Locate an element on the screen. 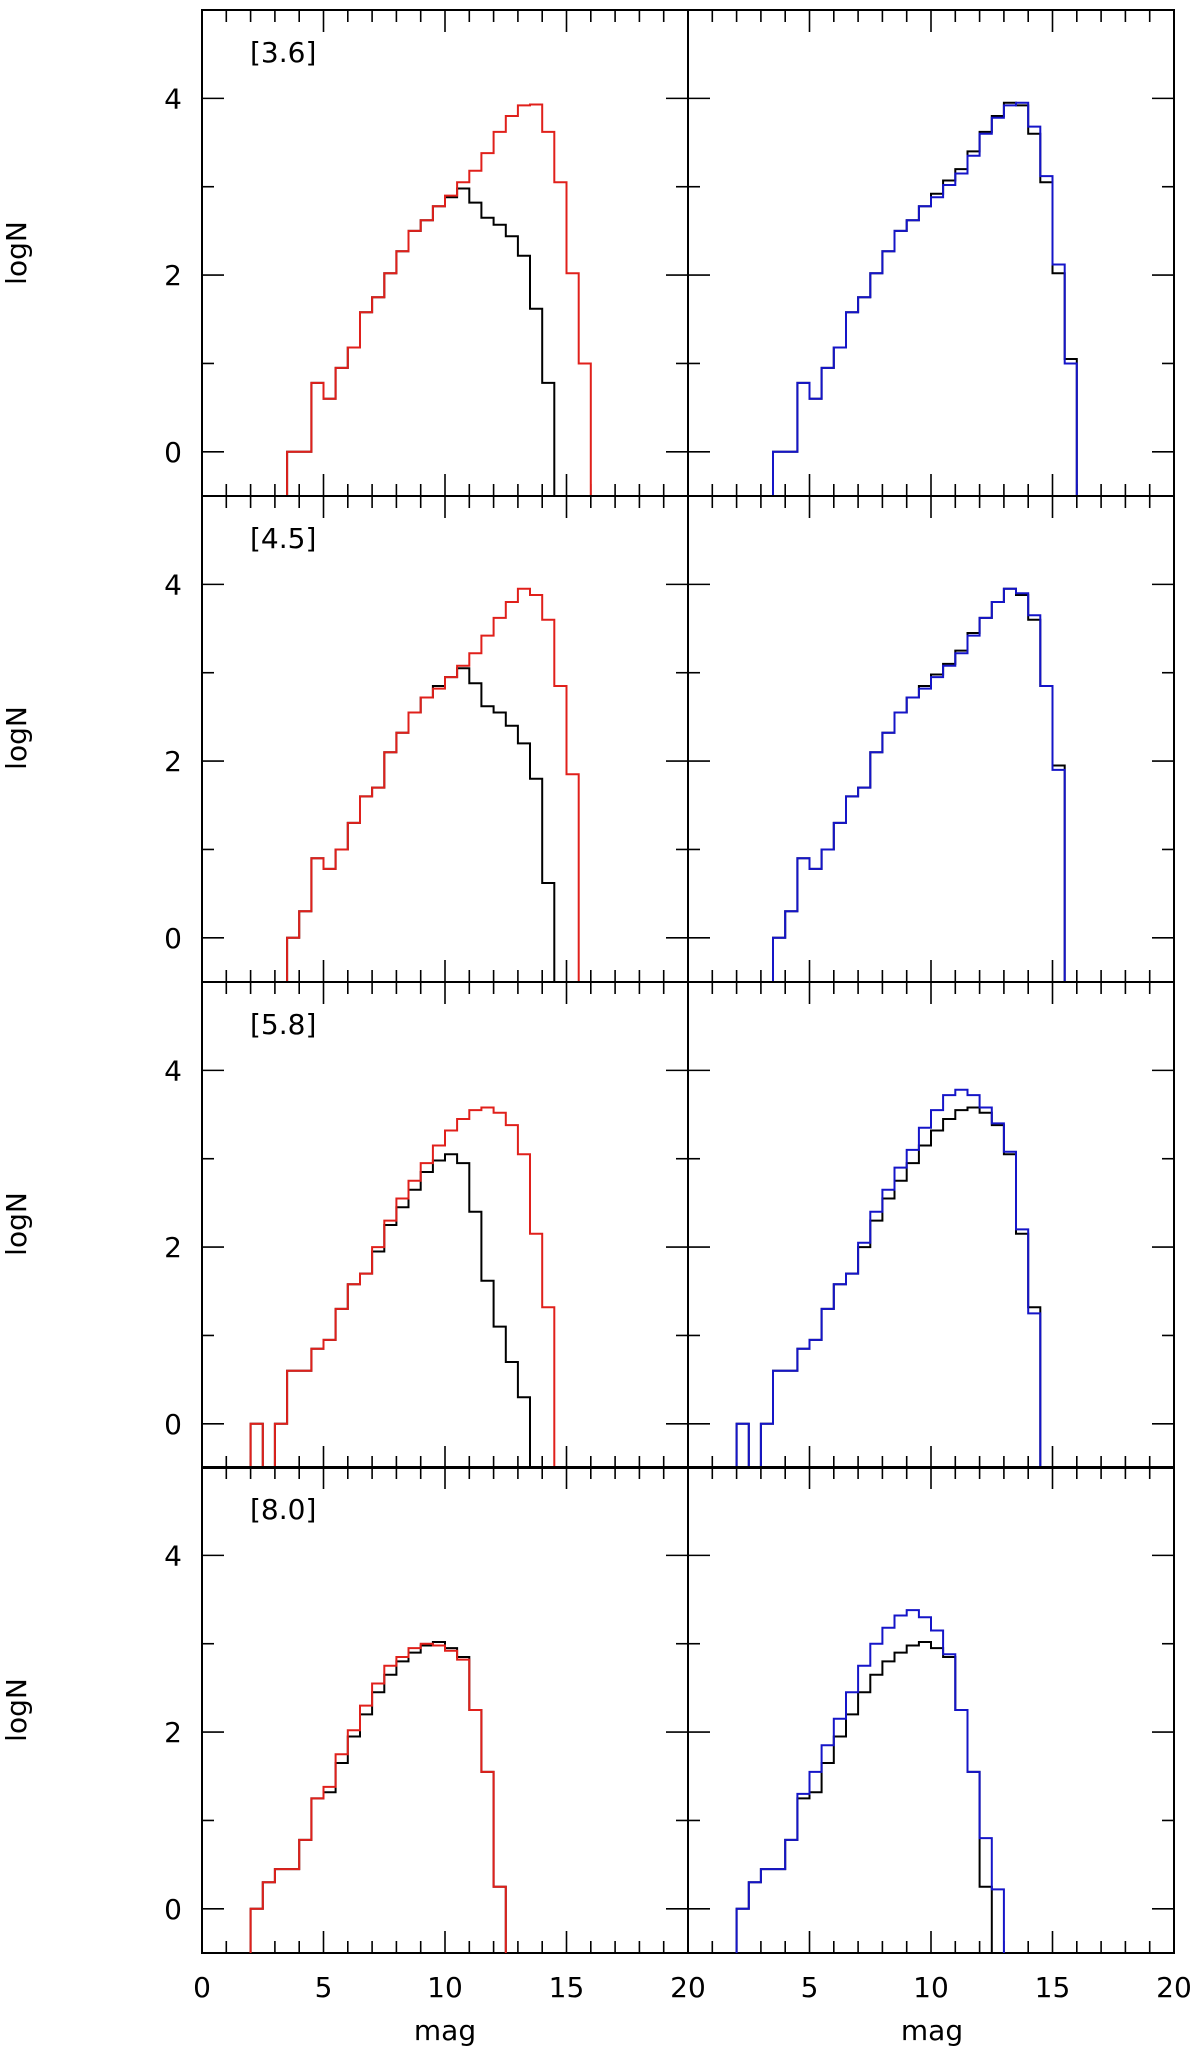  histogram-panel: 0 2 4 [4.5] is located at coordinates (426, 739).